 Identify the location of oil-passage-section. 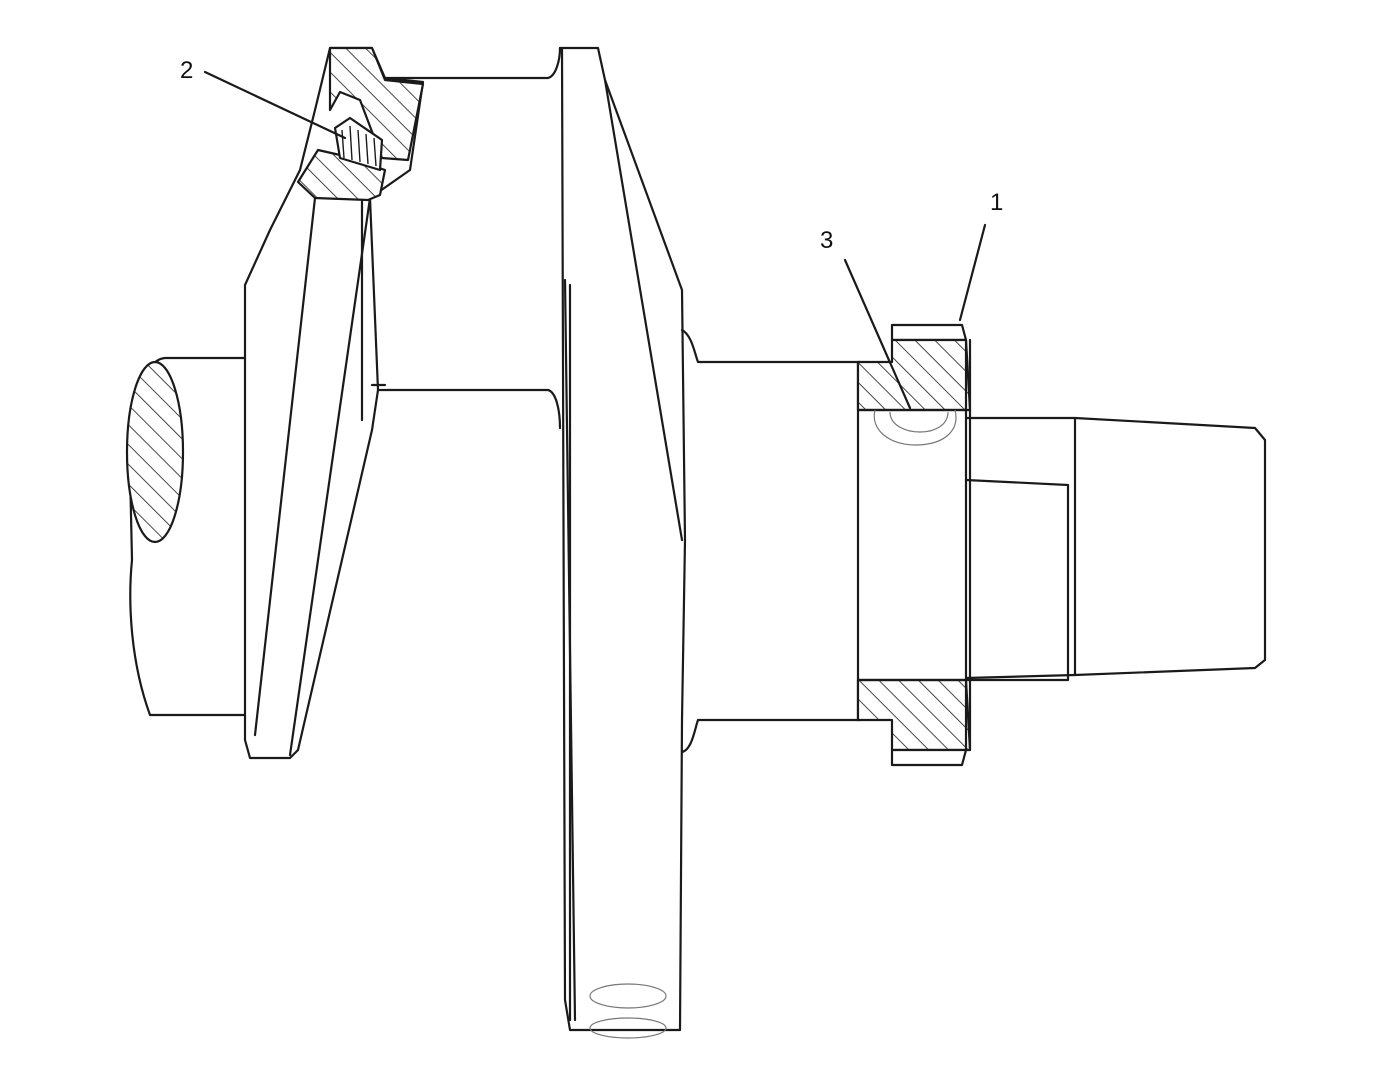
(360, 124).